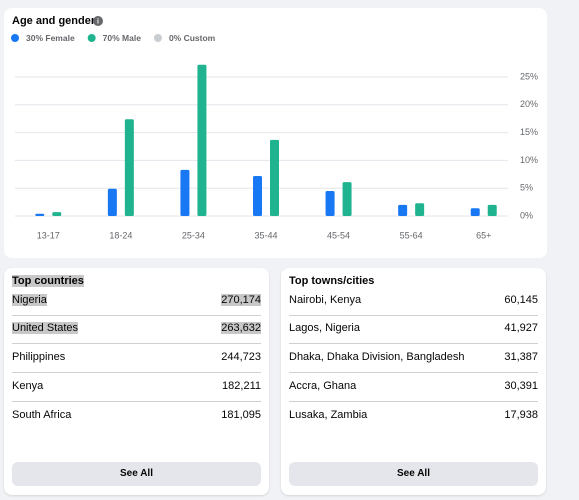 This screenshot has width=579, height=500. What do you see at coordinates (325, 300) in the screenshot?
I see `row-label: Nairobi, Kenya` at bounding box center [325, 300].